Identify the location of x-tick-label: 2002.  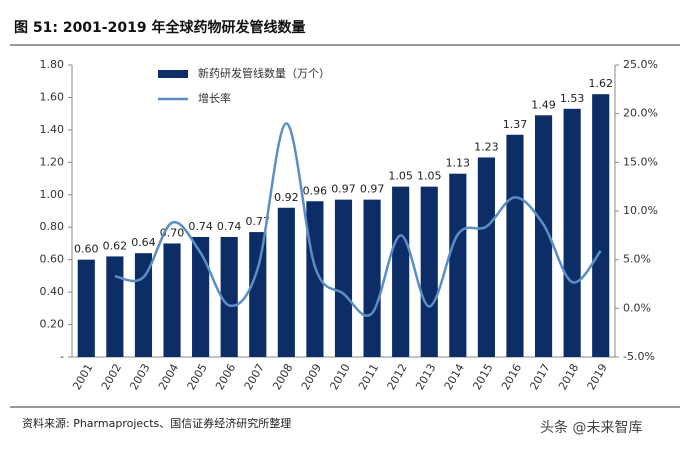
(111, 377).